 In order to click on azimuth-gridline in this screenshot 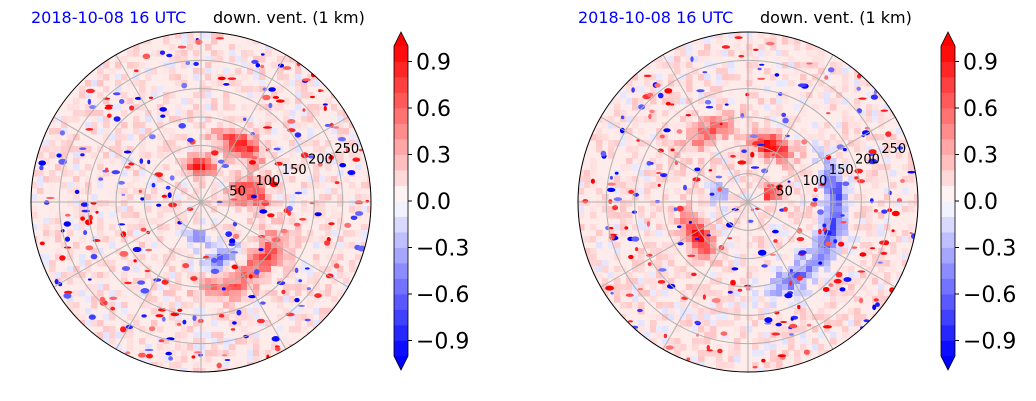, I will do `click(821, 244)`.